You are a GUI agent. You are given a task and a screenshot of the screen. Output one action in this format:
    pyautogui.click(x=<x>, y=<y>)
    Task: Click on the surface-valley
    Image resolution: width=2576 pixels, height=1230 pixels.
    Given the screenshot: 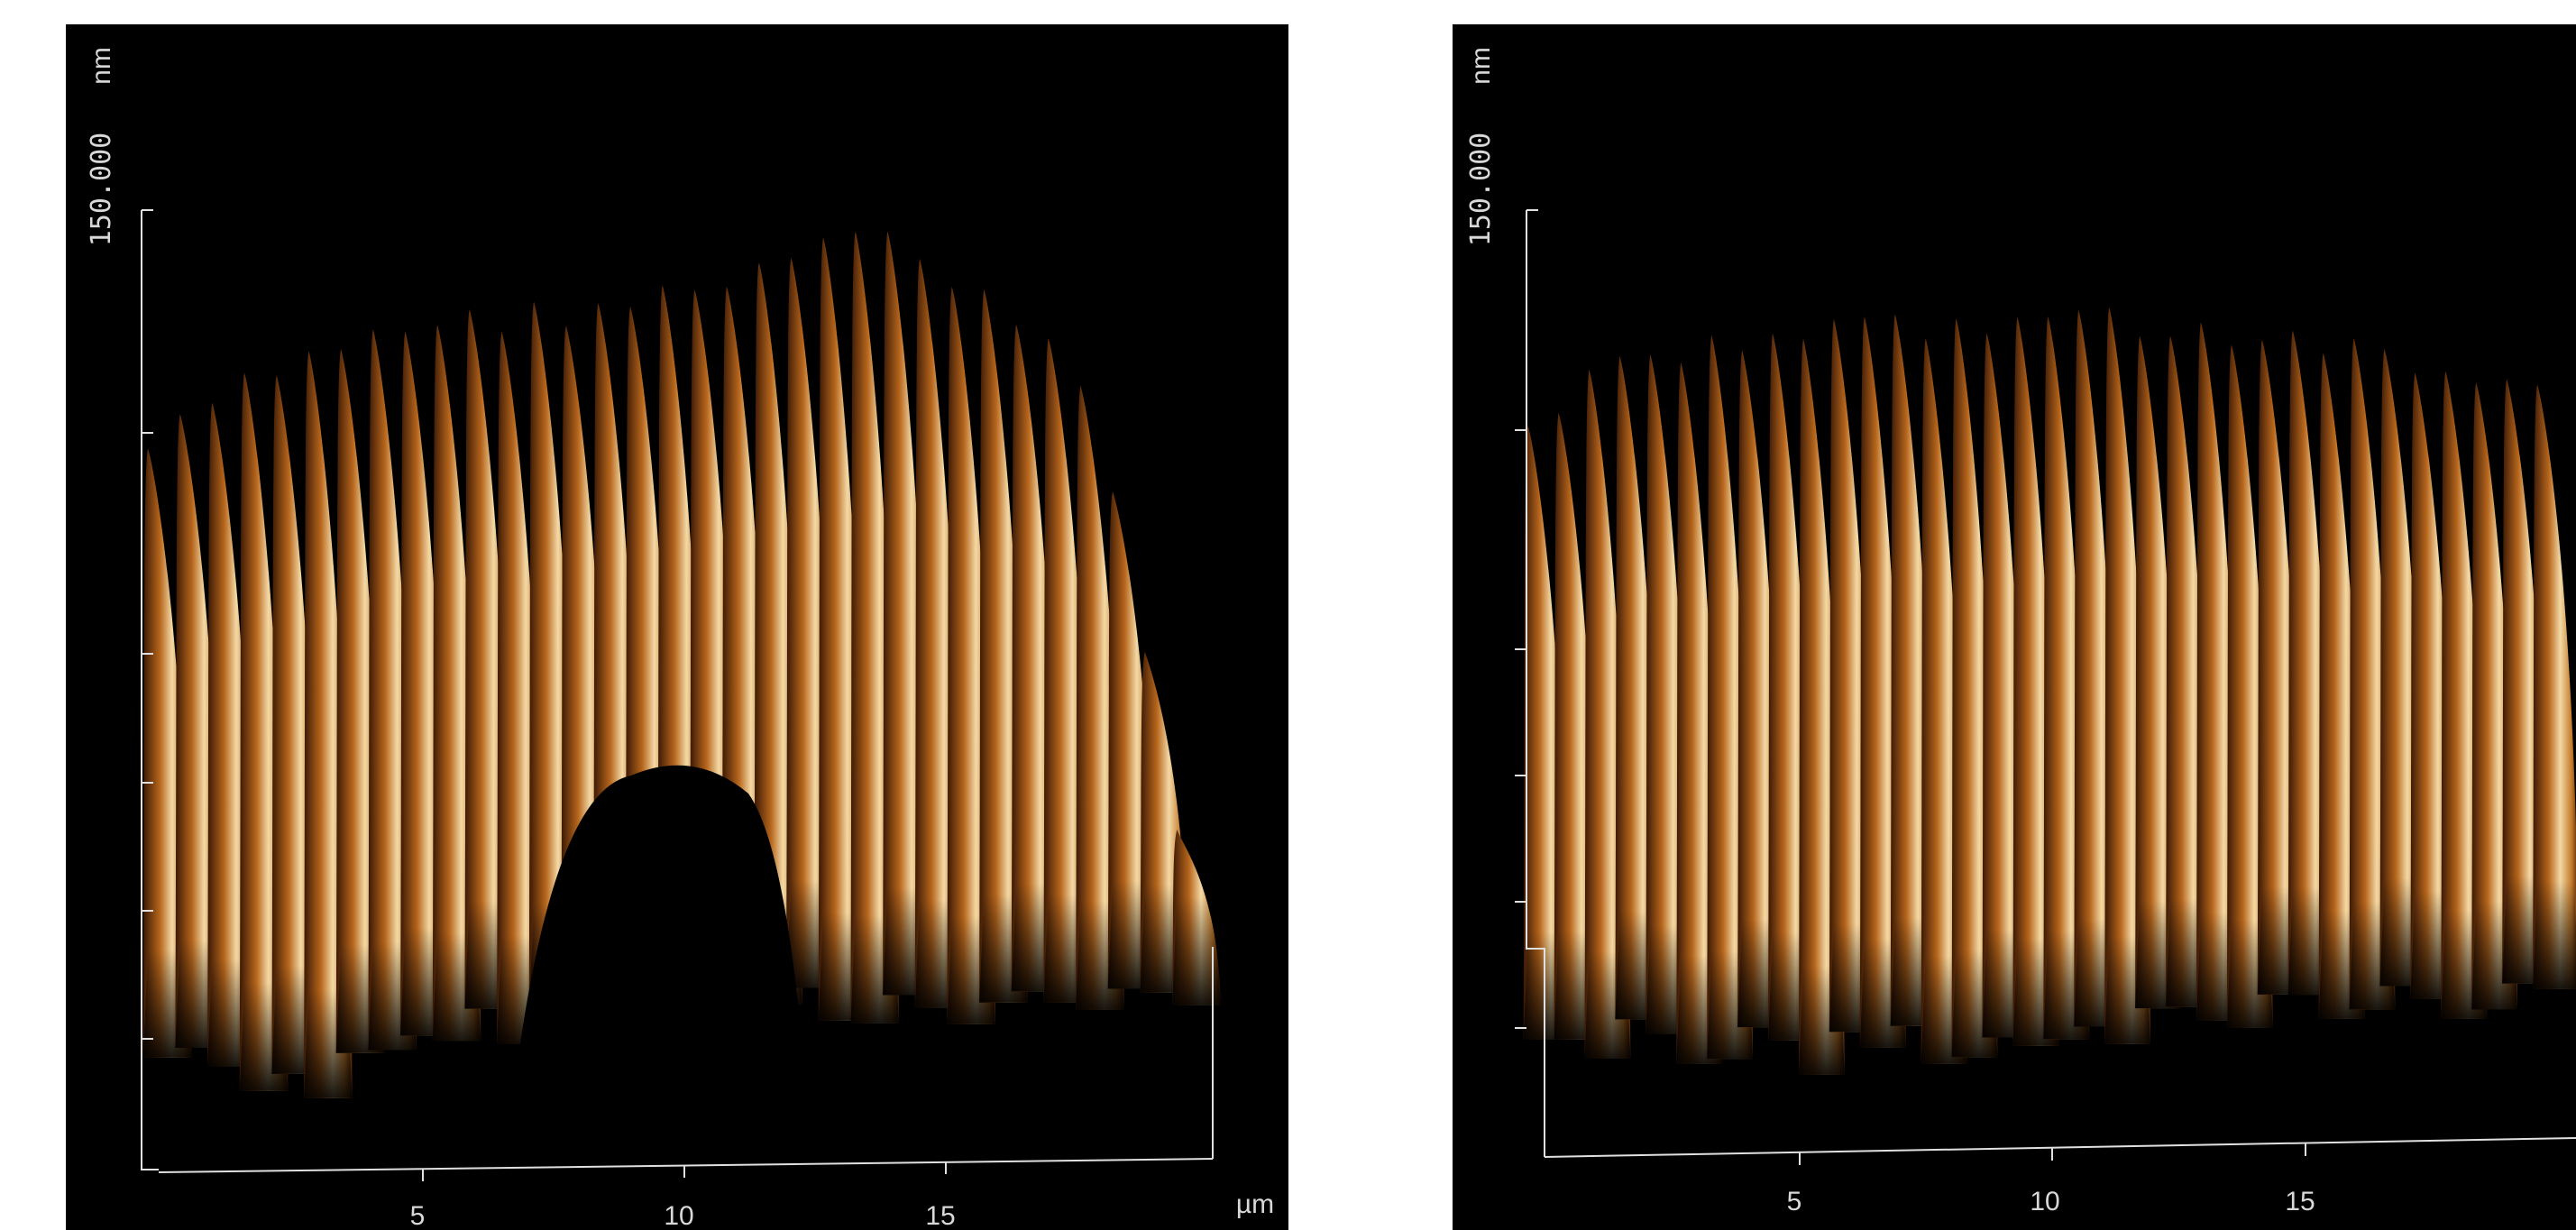 What is the action you would take?
    pyautogui.click(x=658, y=968)
    